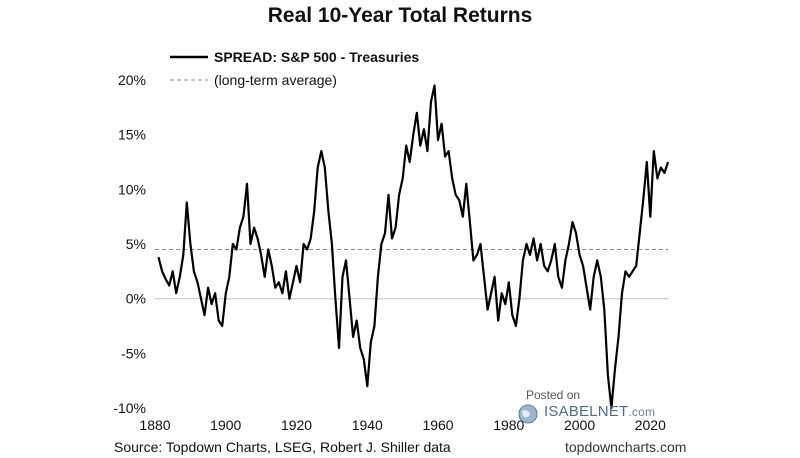  What do you see at coordinates (225, 425) in the screenshot?
I see `x-tick-label: 1900` at bounding box center [225, 425].